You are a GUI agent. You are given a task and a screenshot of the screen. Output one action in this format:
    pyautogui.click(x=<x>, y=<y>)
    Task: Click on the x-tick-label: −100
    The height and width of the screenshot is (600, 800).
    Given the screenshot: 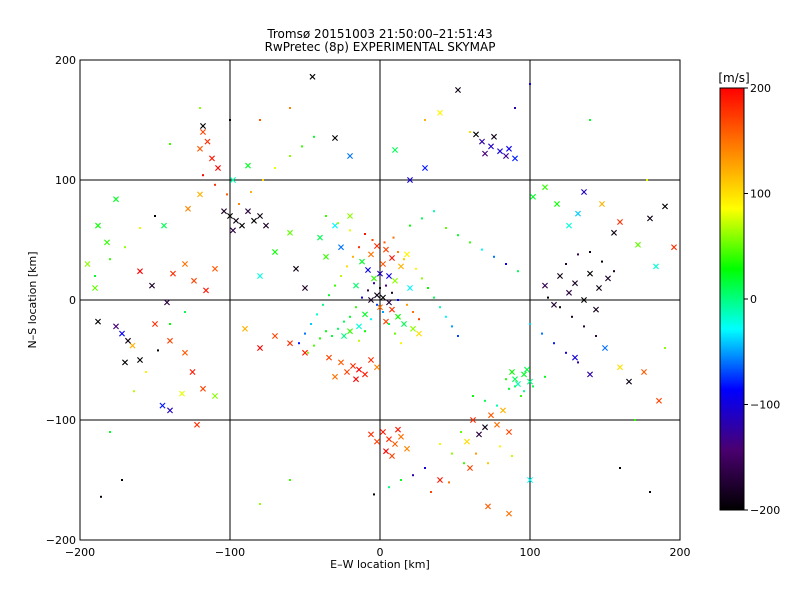 What is the action you would take?
    pyautogui.click(x=230, y=552)
    